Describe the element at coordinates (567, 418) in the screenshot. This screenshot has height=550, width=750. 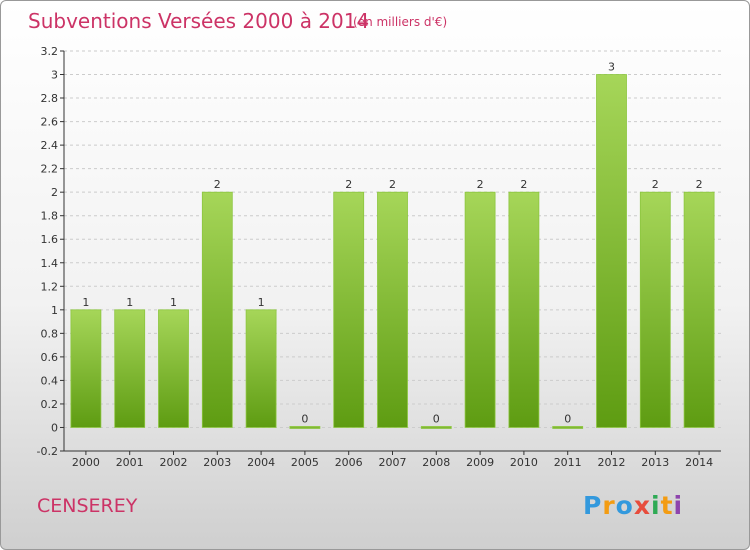
I see `data-label-2011: 0` at that location.